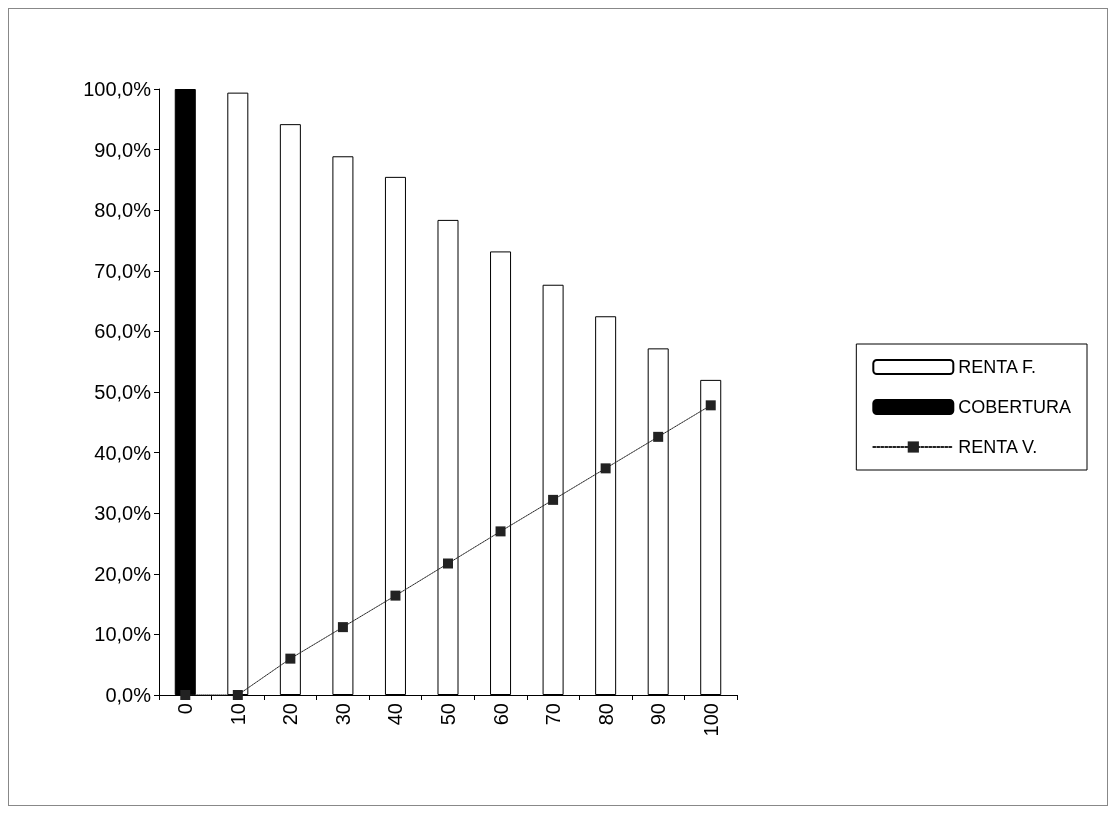 This screenshot has width=1120, height=818. Describe the element at coordinates (185, 709) in the screenshot. I see `x-tick-label: 0` at that location.